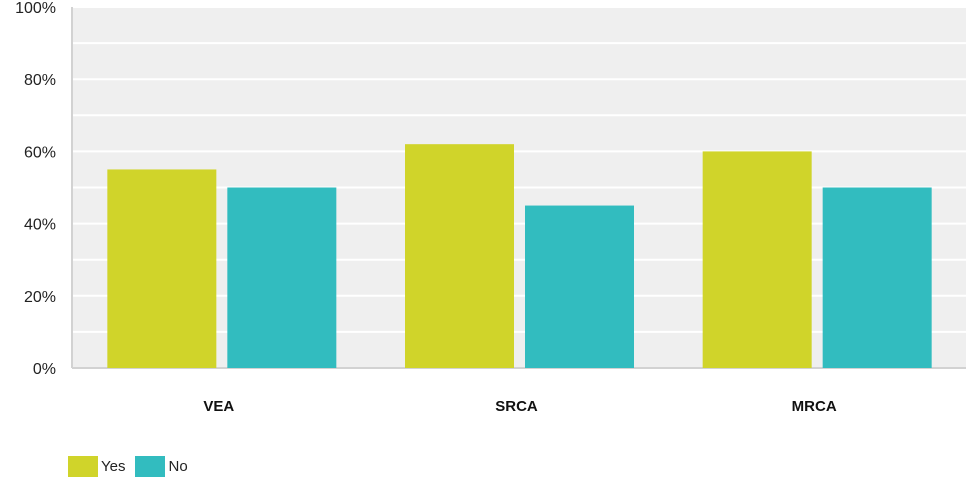  I want to click on x-tick-label: VEA, so click(218, 406).